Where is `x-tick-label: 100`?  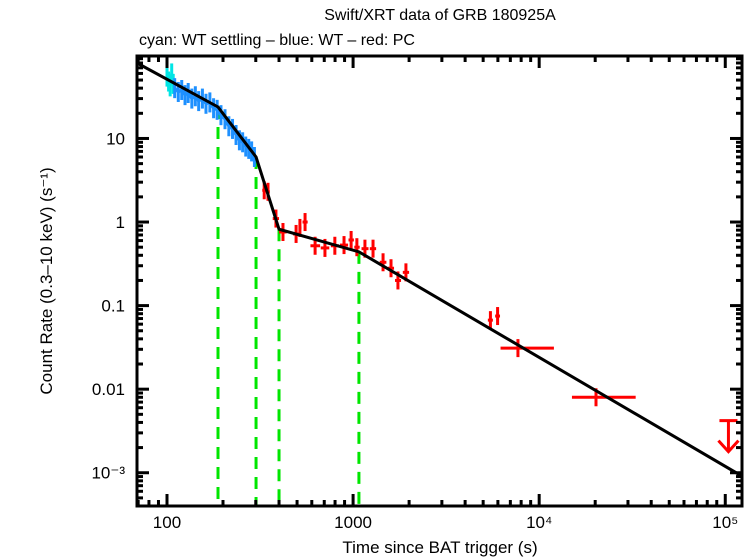
x-tick-label: 100 is located at coordinates (167, 522).